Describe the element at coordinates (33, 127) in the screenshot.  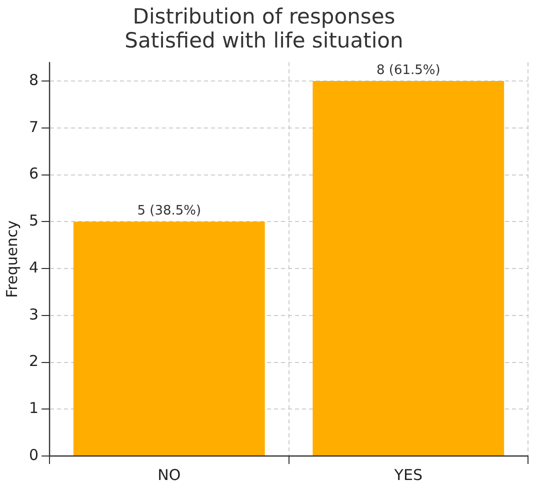
I see `y-tick-label: 7` at that location.